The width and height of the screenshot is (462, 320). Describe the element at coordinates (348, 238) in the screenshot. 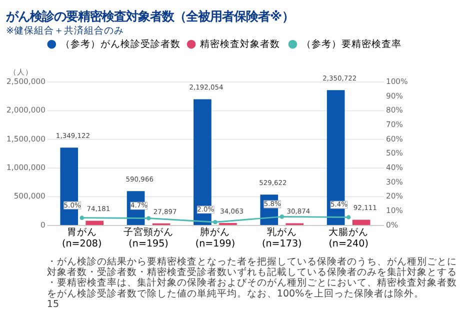

I see `x-tick-label: 大腸がん (n=240)` at that location.